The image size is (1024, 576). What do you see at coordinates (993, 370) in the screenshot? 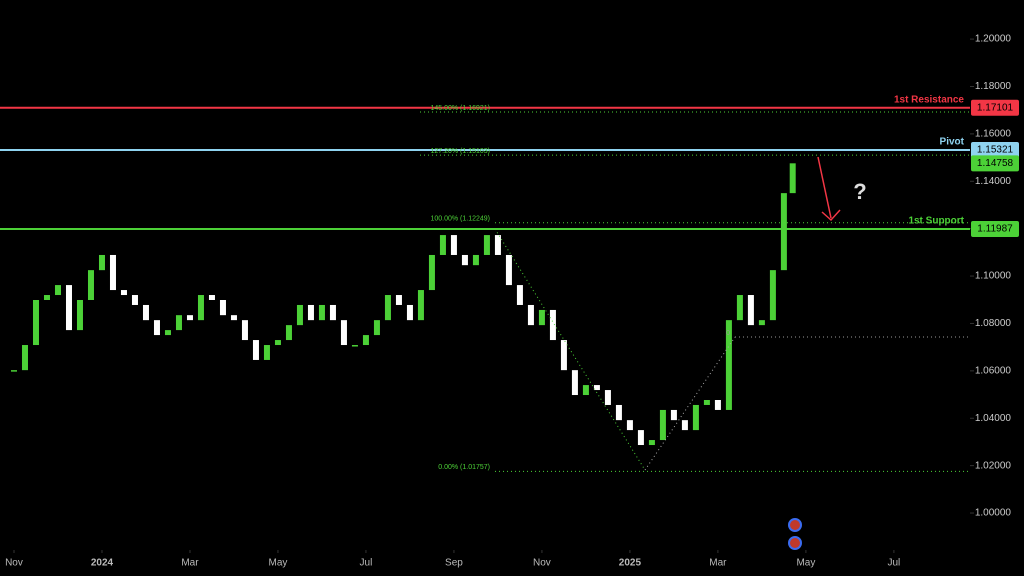
I see `y-tick-label: 1.06000` at bounding box center [993, 370].